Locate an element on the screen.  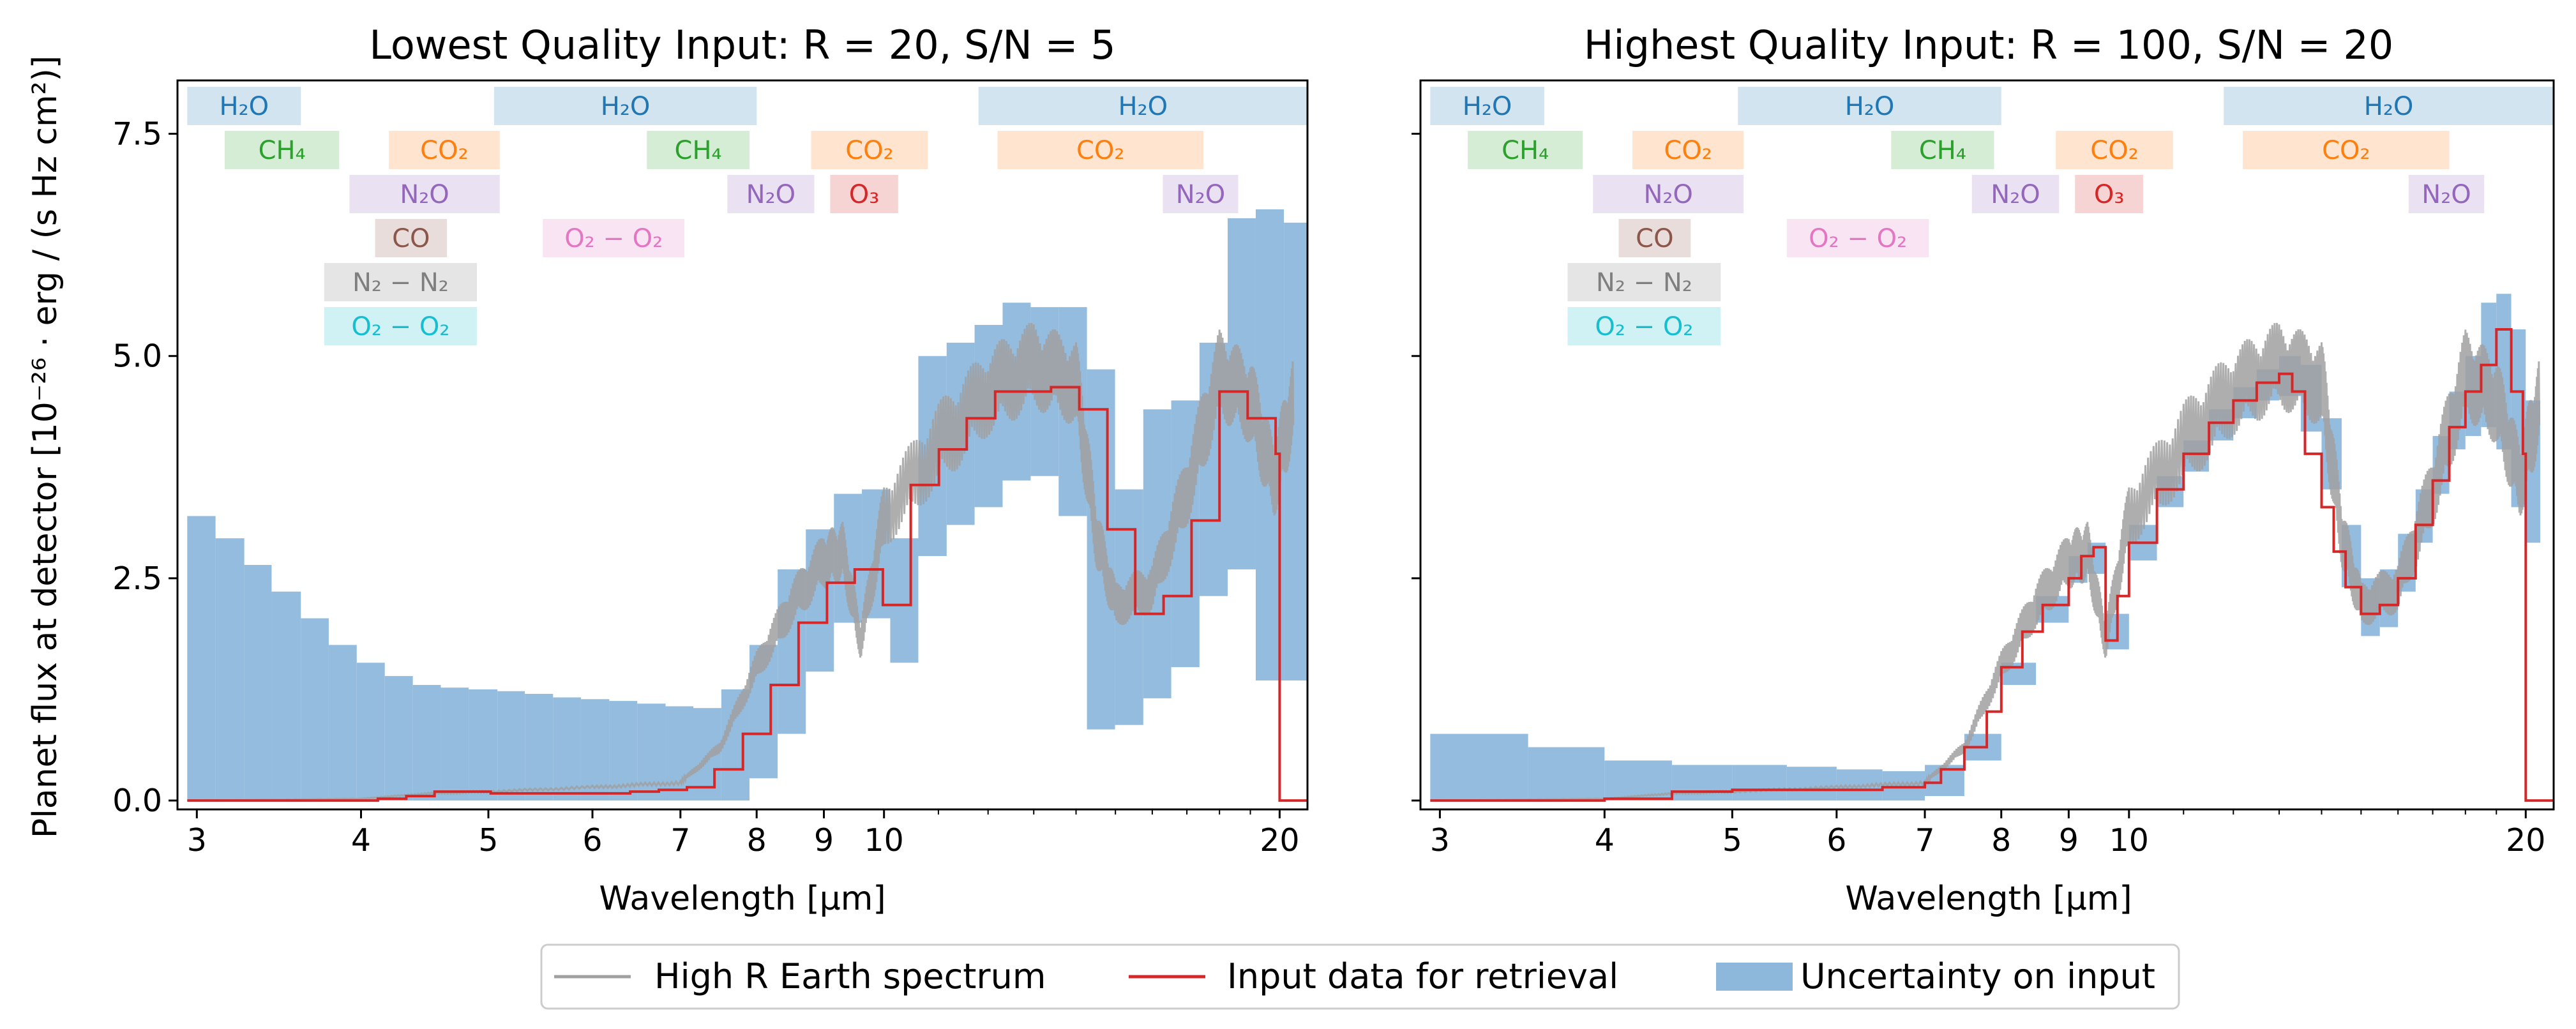
x-tick-label: 8 is located at coordinates (2001, 840).